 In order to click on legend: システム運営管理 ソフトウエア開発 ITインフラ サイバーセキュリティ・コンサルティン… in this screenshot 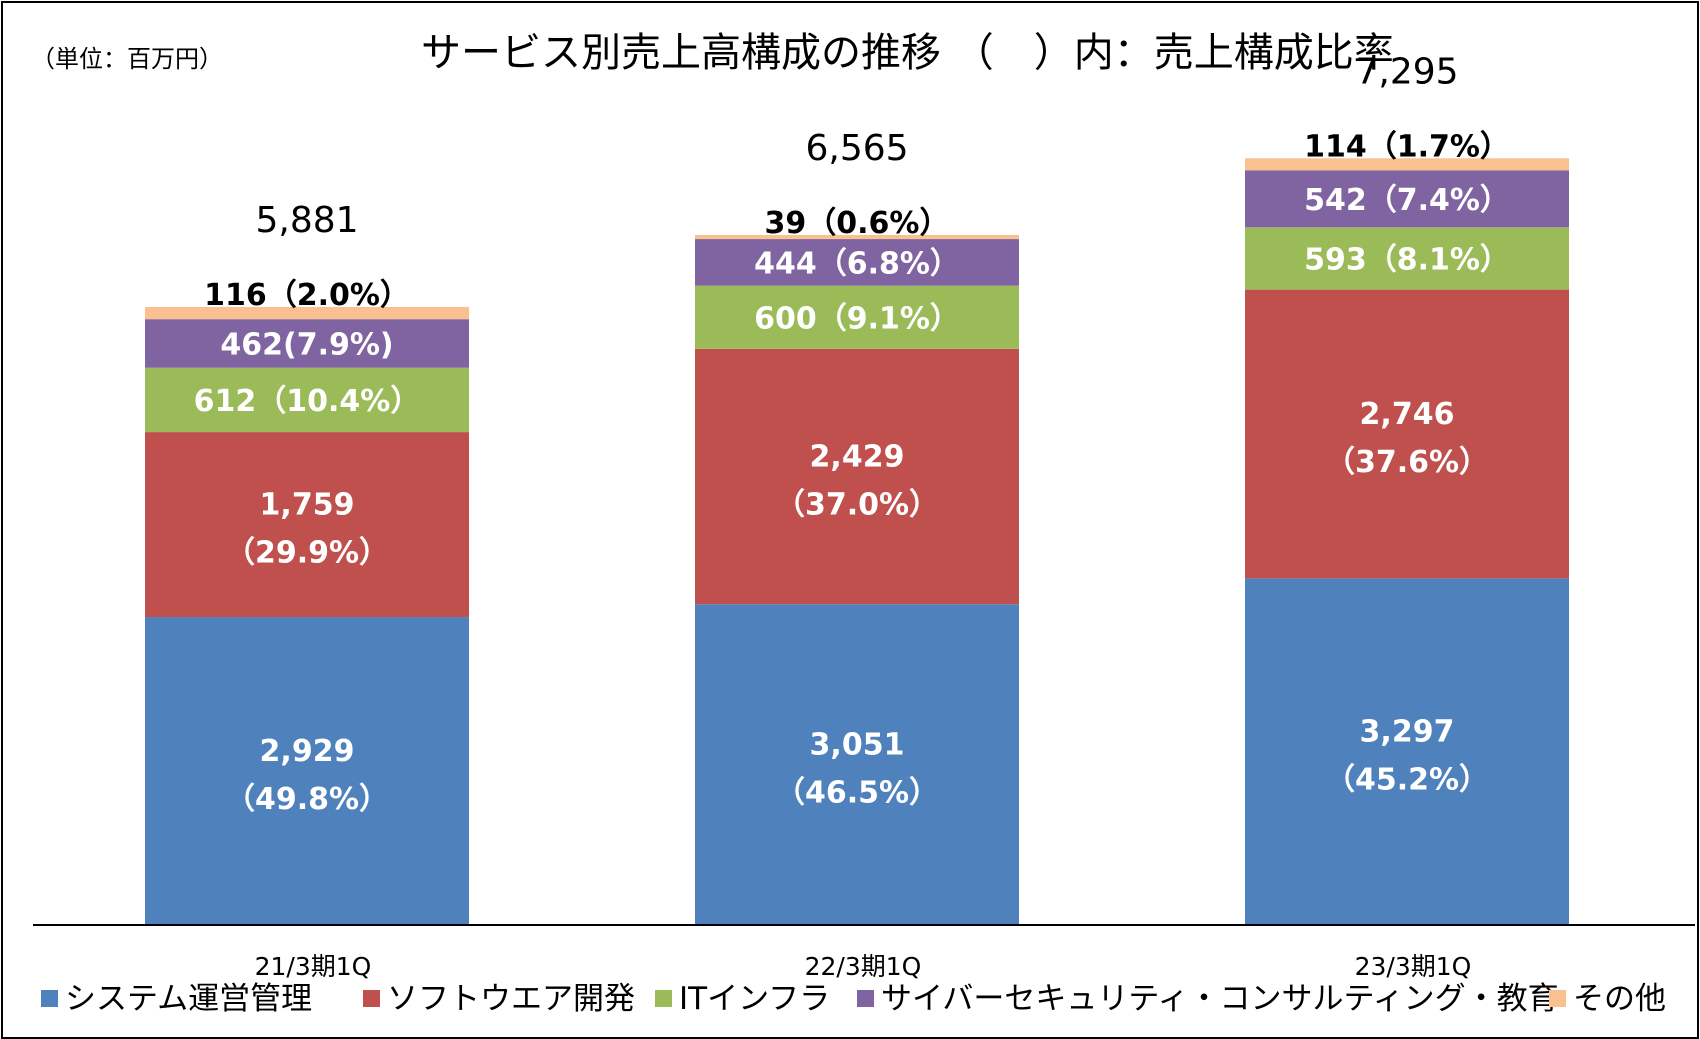, I will do `click(853, 999)`.